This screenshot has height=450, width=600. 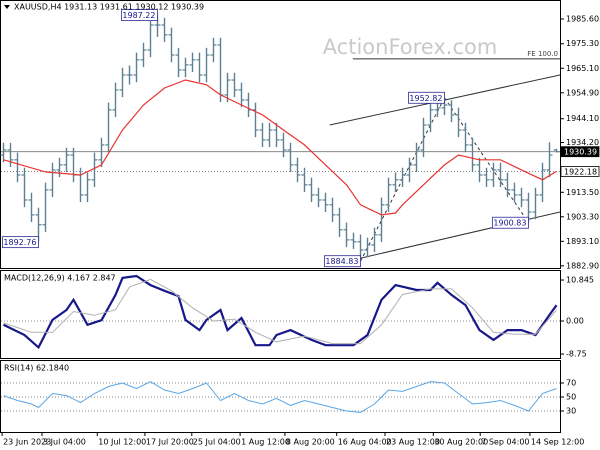 I want to click on x-tick-label: 8 Aug 20:00, so click(x=310, y=442).